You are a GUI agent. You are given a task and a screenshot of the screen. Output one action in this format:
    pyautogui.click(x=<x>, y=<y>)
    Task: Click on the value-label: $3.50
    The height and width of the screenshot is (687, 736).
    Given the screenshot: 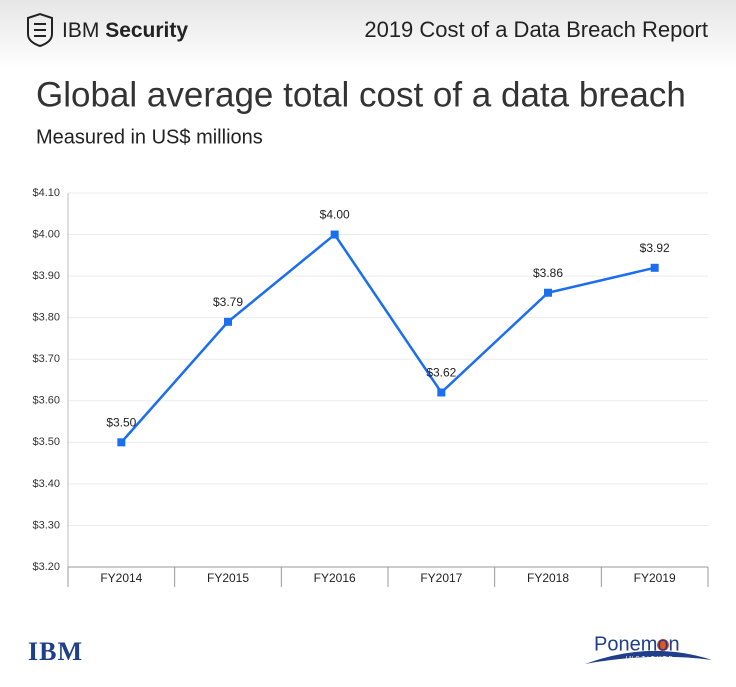 What is the action you would take?
    pyautogui.click(x=121, y=423)
    